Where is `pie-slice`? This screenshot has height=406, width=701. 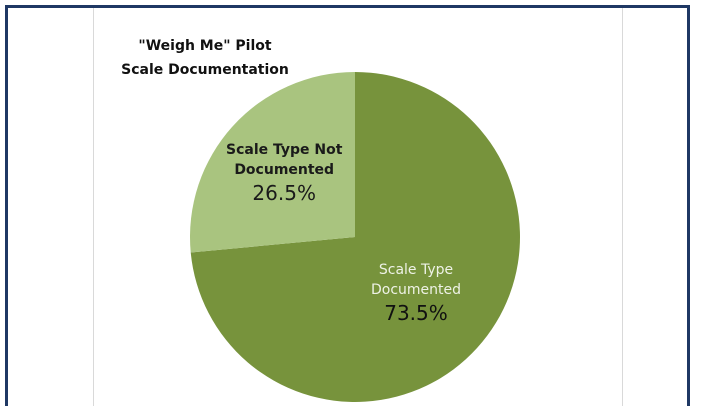
pie-slice is located at coordinates (272, 162).